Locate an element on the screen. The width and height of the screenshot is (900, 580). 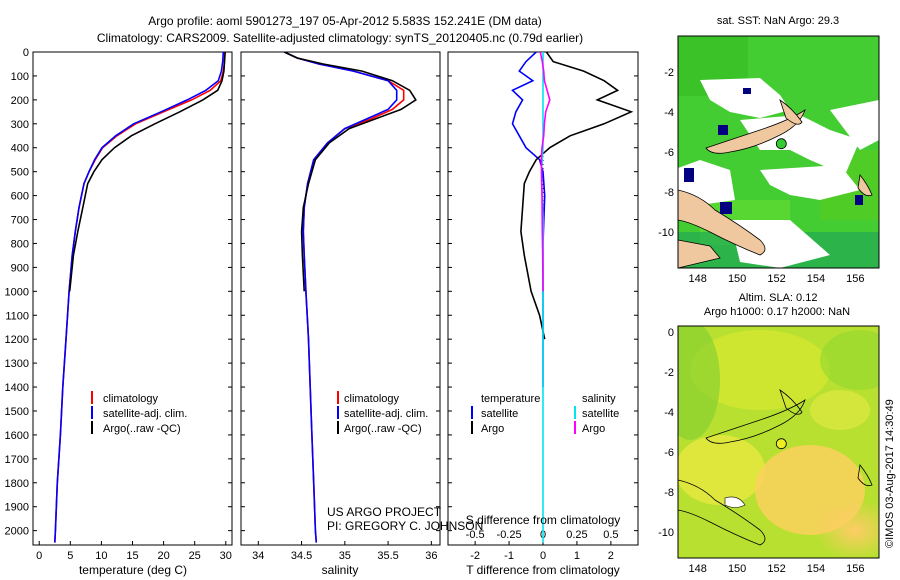
y-tick-label: 1800 is located at coordinates (17, 484).